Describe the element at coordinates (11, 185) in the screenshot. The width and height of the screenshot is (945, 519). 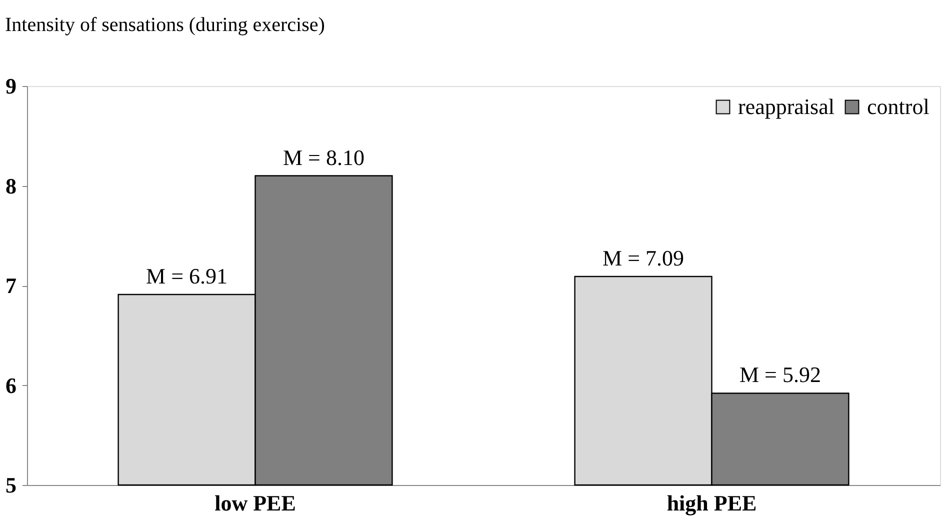
I see `y-tick-label: 8` at that location.